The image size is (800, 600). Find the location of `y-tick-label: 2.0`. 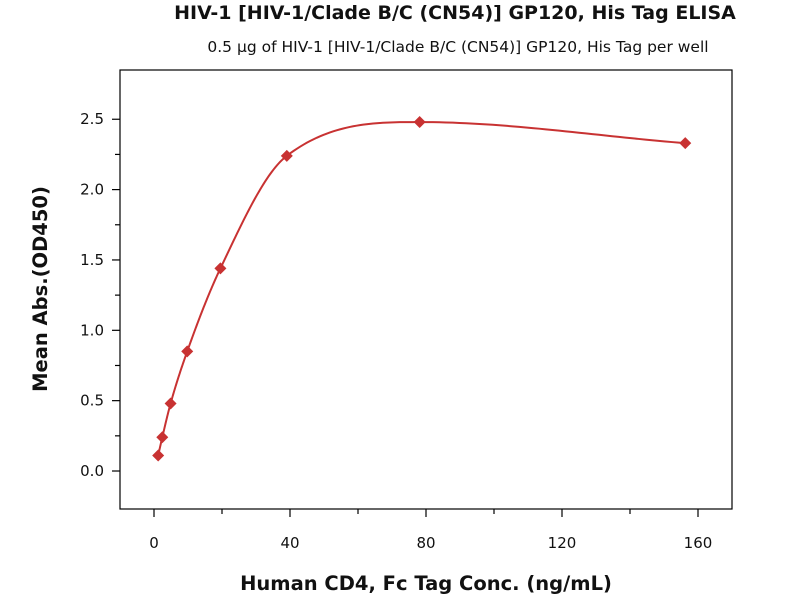

y-tick-label: 2.0 is located at coordinates (92, 190).